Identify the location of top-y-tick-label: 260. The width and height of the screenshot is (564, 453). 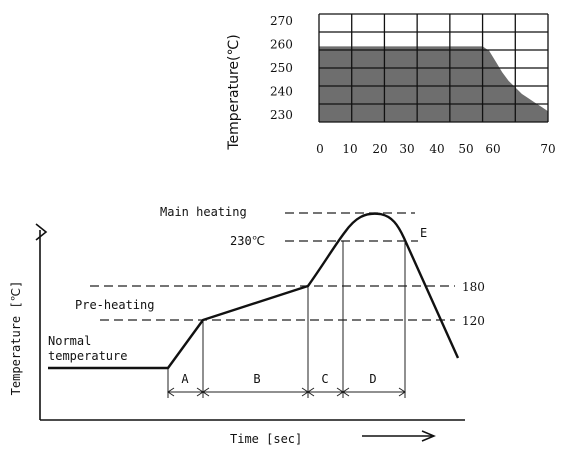
(281, 45).